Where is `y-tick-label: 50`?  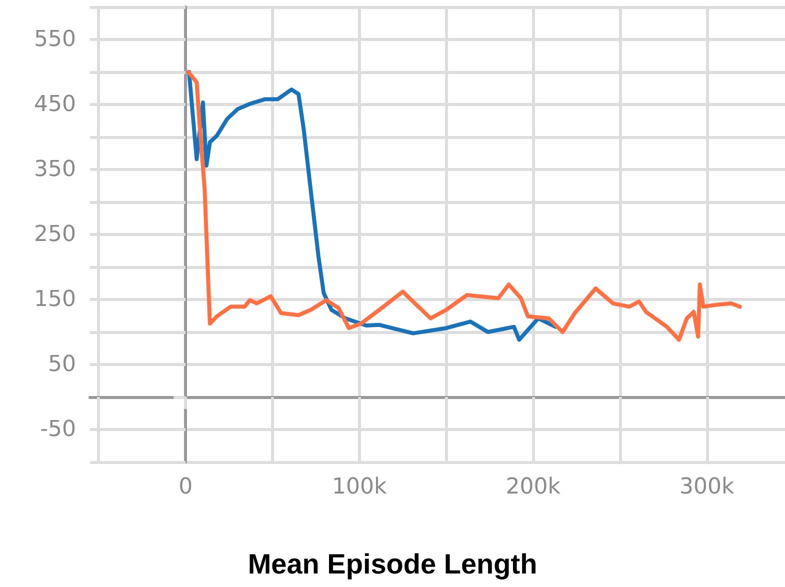
y-tick-label: 50 is located at coordinates (62, 364).